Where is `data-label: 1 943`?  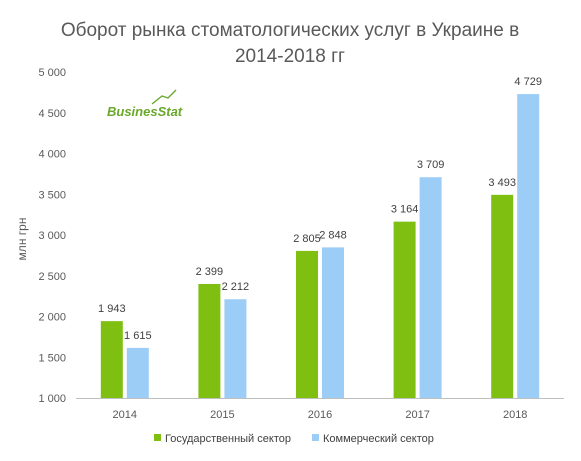 data-label: 1 943 is located at coordinates (112, 309).